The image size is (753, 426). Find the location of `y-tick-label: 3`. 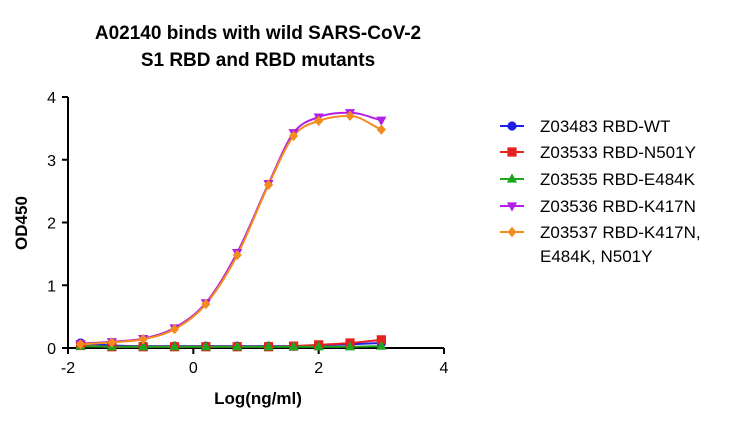

y-tick-label: 3 is located at coordinates (51, 161).